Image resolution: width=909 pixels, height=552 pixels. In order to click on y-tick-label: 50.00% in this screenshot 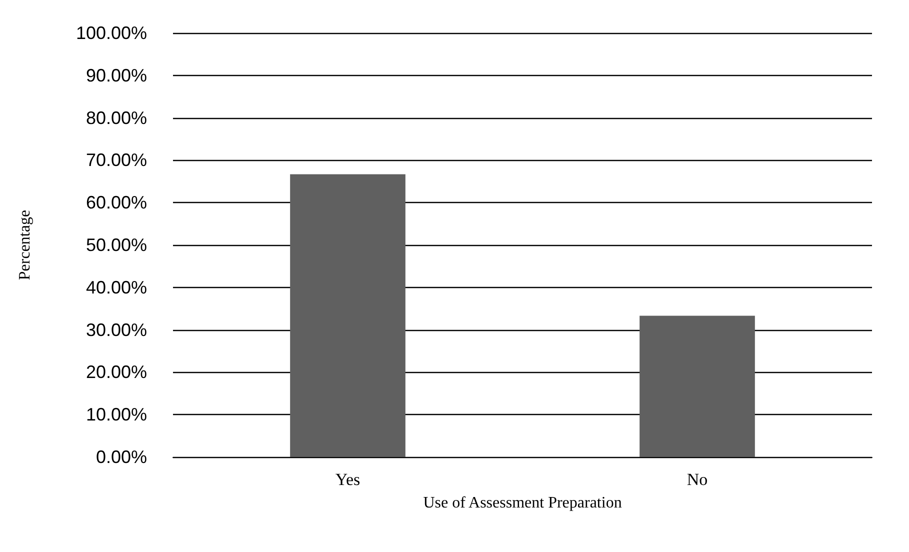, I will do `click(116, 245)`.